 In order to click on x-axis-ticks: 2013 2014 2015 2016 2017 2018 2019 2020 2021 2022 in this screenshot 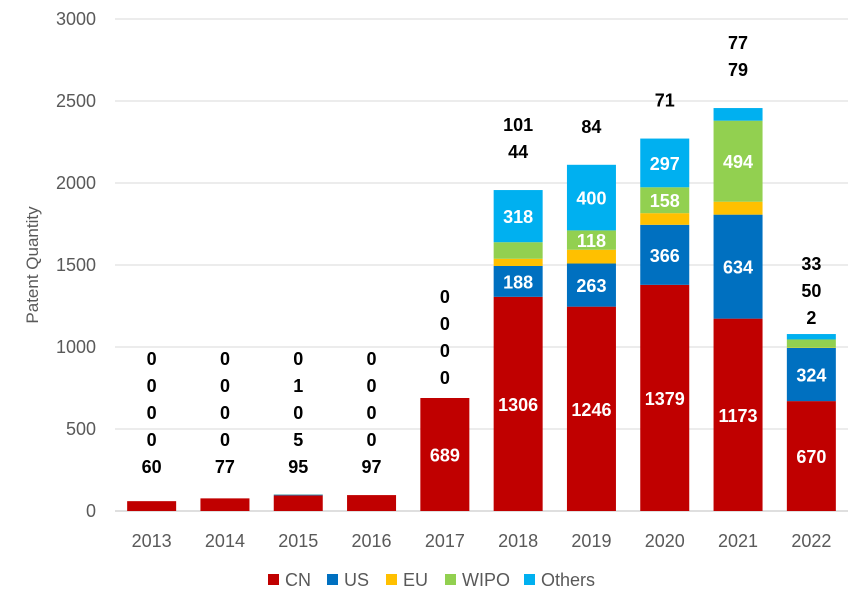, I will do `click(482, 541)`.